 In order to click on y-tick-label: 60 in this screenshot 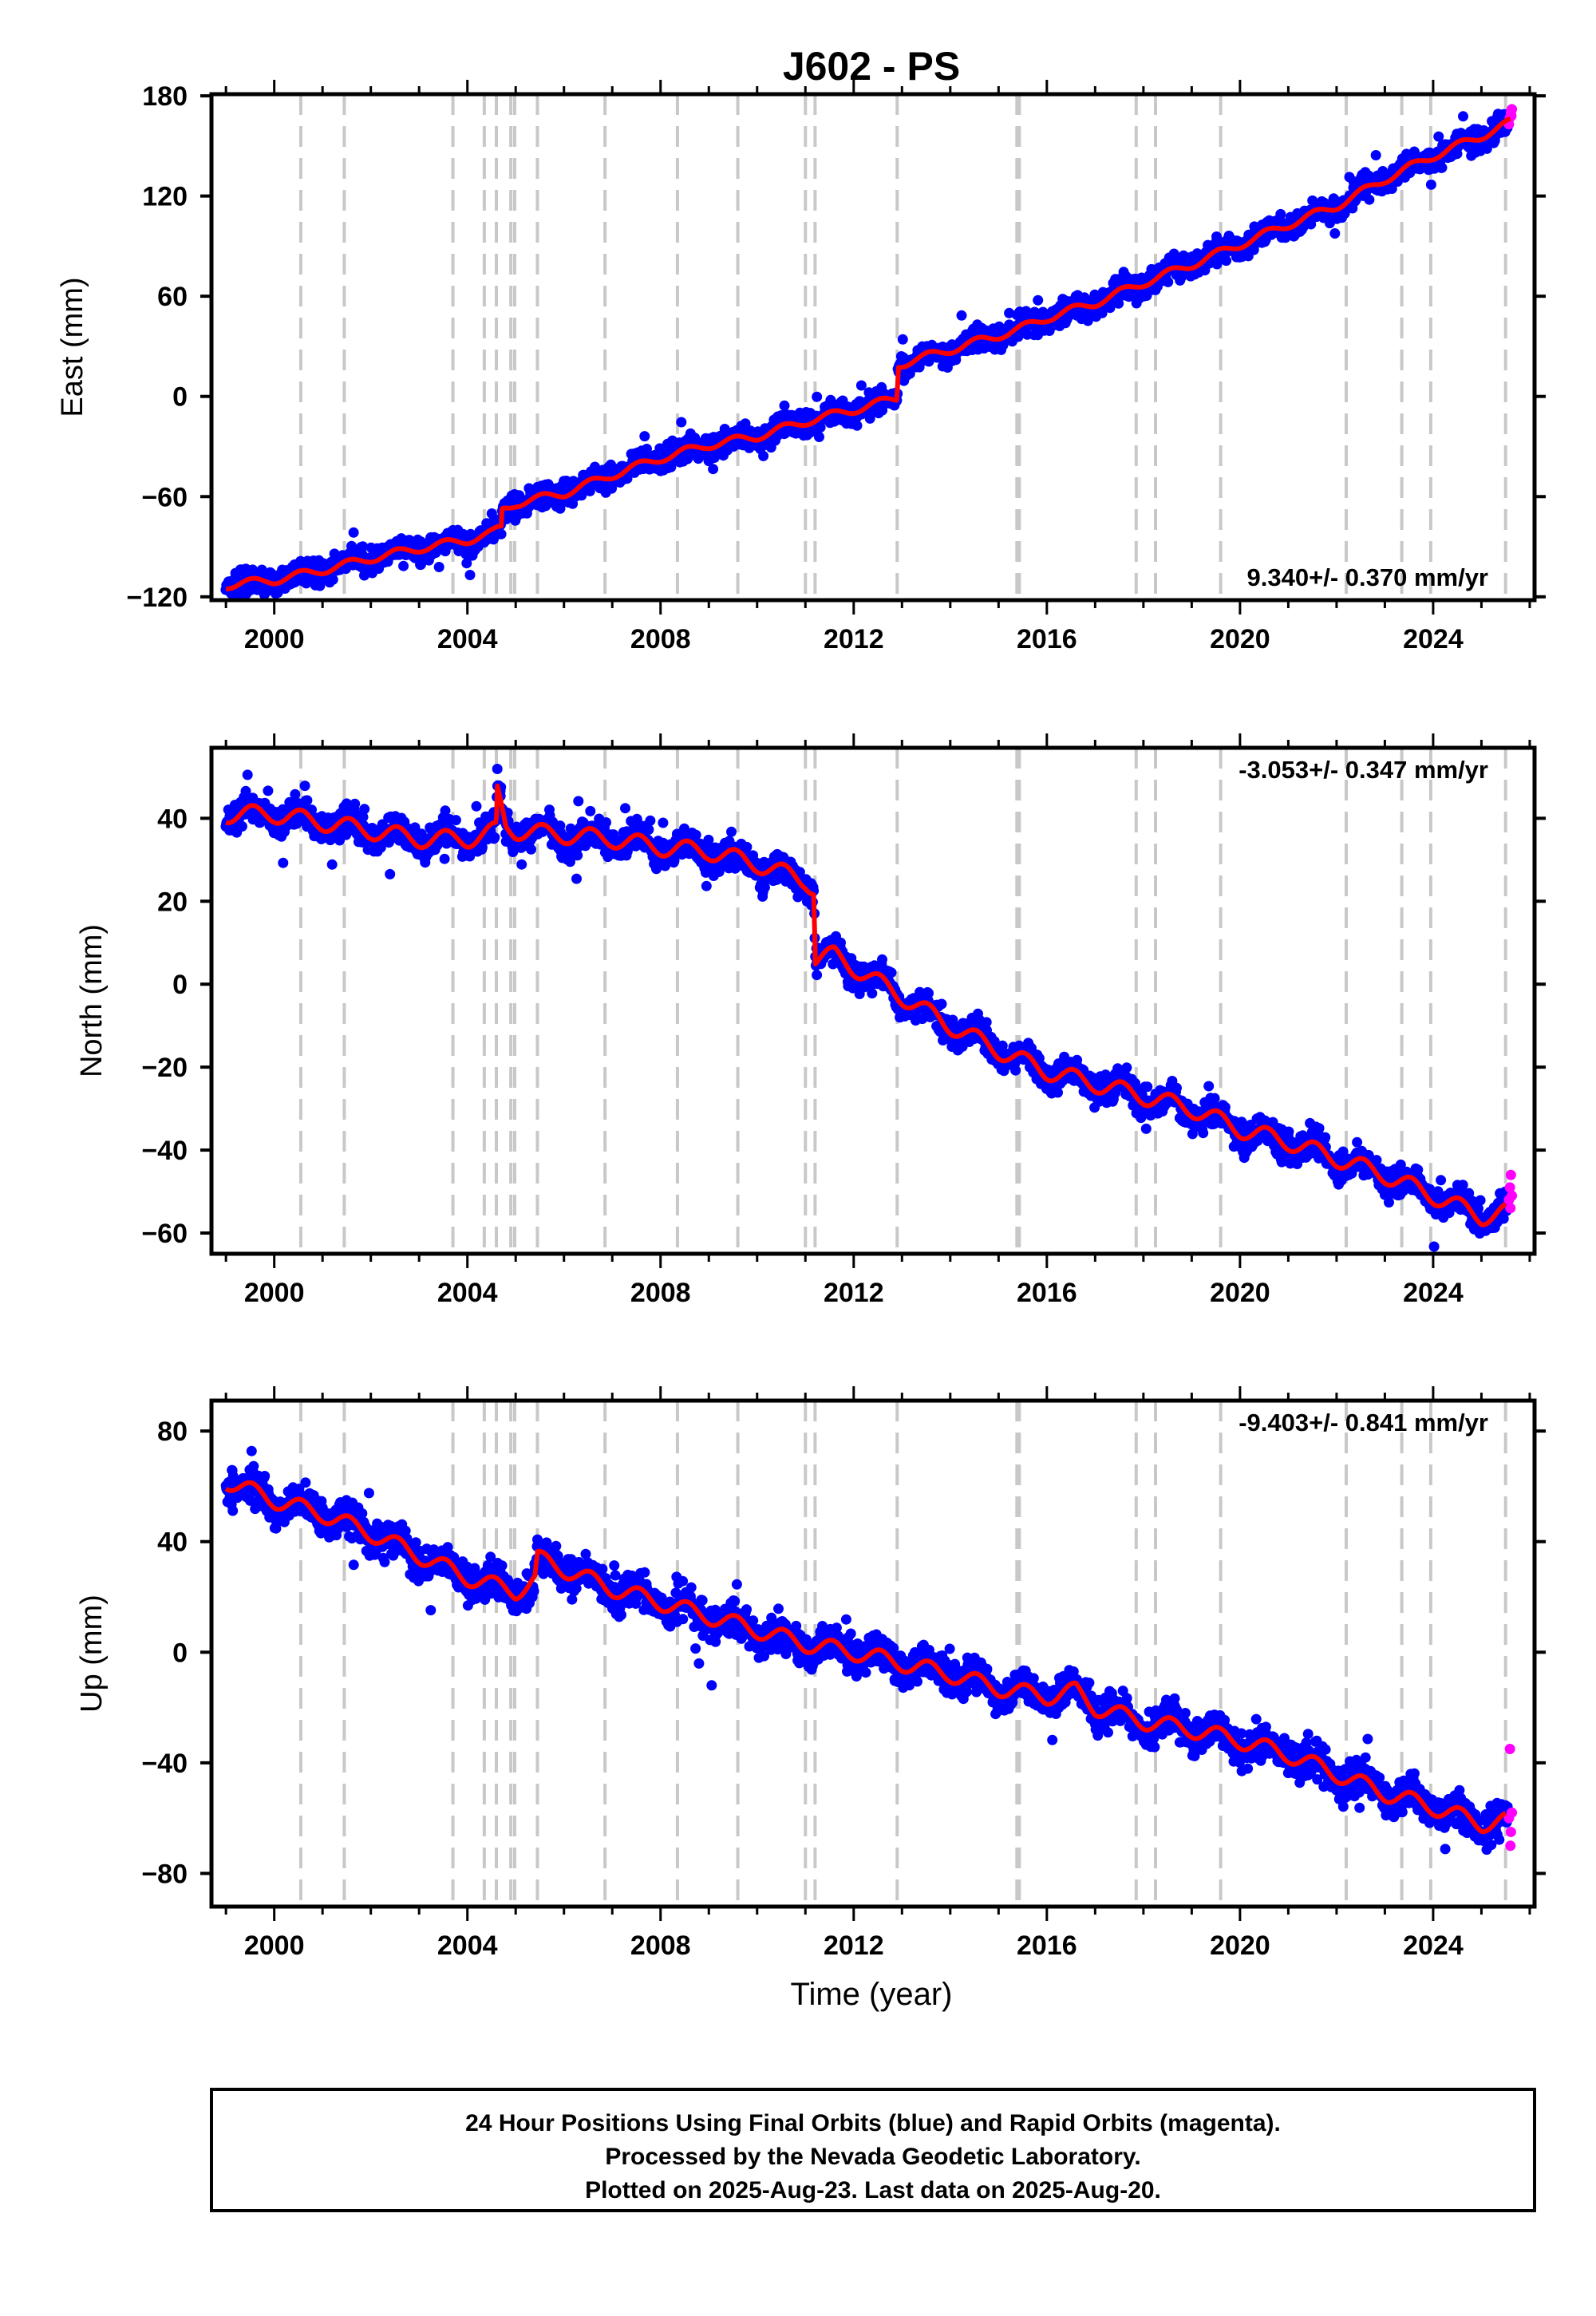, I will do `click(172, 297)`.